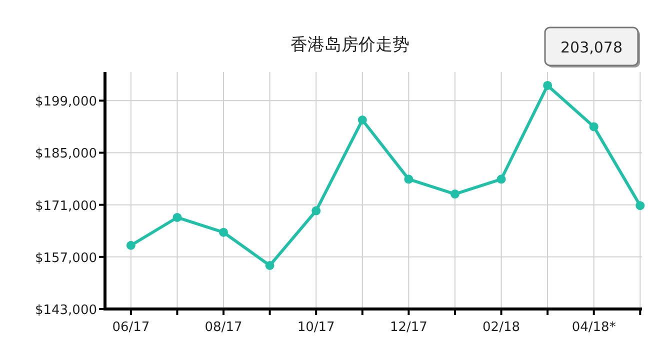 The image size is (650, 361). What do you see at coordinates (591, 47) in the screenshot?
I see `data-label: 203,078` at bounding box center [591, 47].